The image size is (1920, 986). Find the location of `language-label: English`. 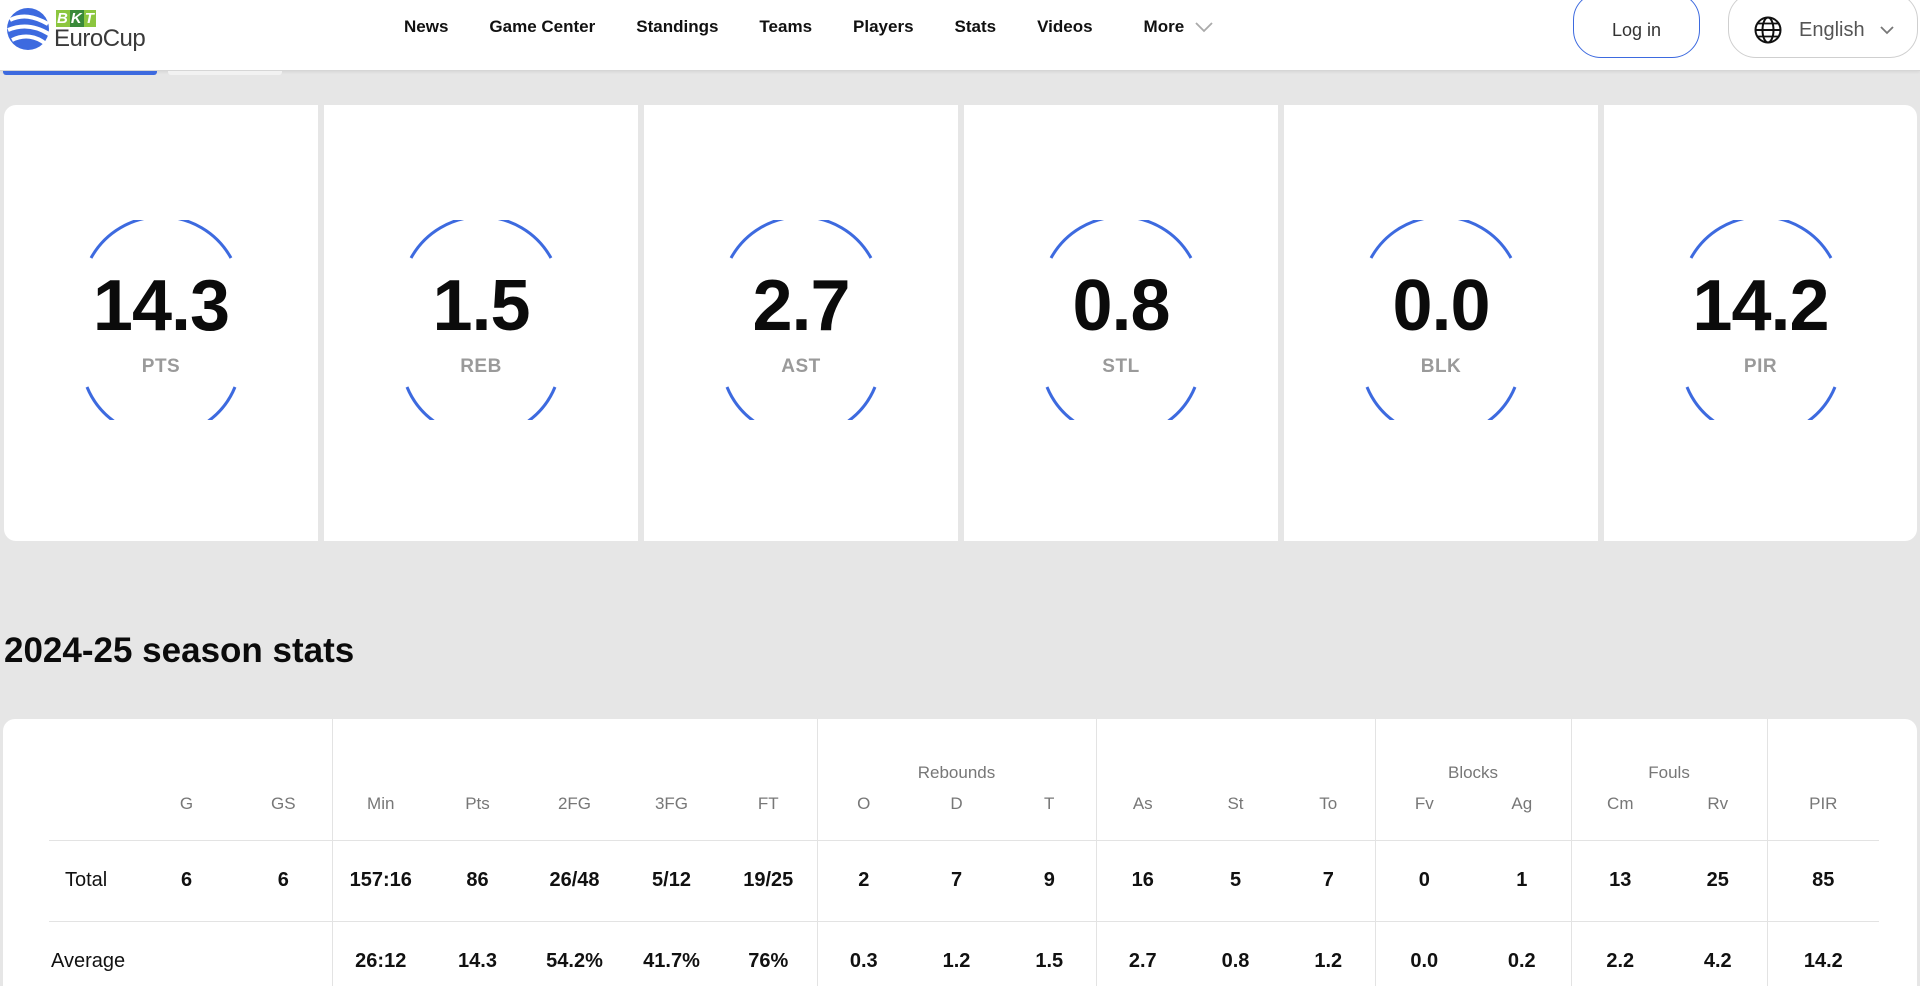

language-label: English is located at coordinates (1832, 29).